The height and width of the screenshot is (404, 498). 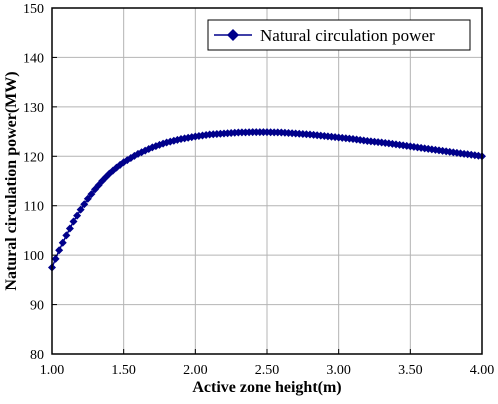 I want to click on y-axis-title: Natural circulation power(MW), so click(x=11, y=180).